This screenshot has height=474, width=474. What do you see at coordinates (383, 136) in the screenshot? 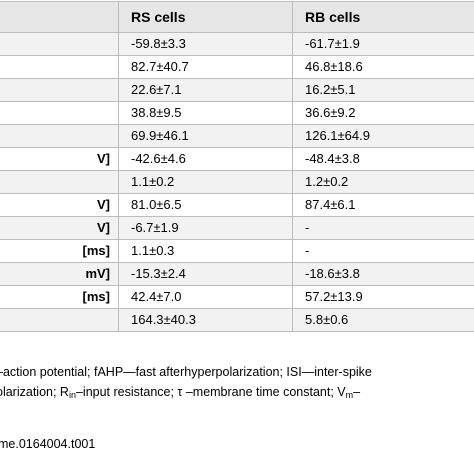
I see `rb-value: 126.1±64.9` at bounding box center [383, 136].